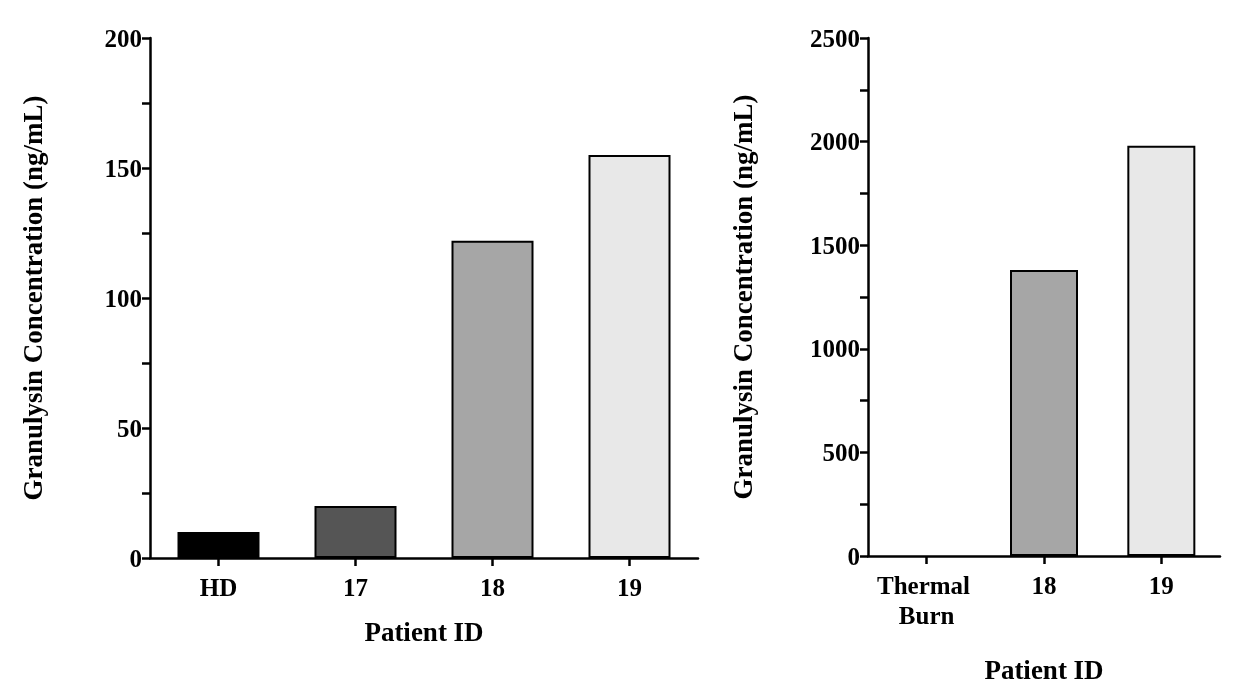 This screenshot has height=696, width=1248. Describe the element at coordinates (841, 452) in the screenshot. I see `y-tick-label: 500` at that location.